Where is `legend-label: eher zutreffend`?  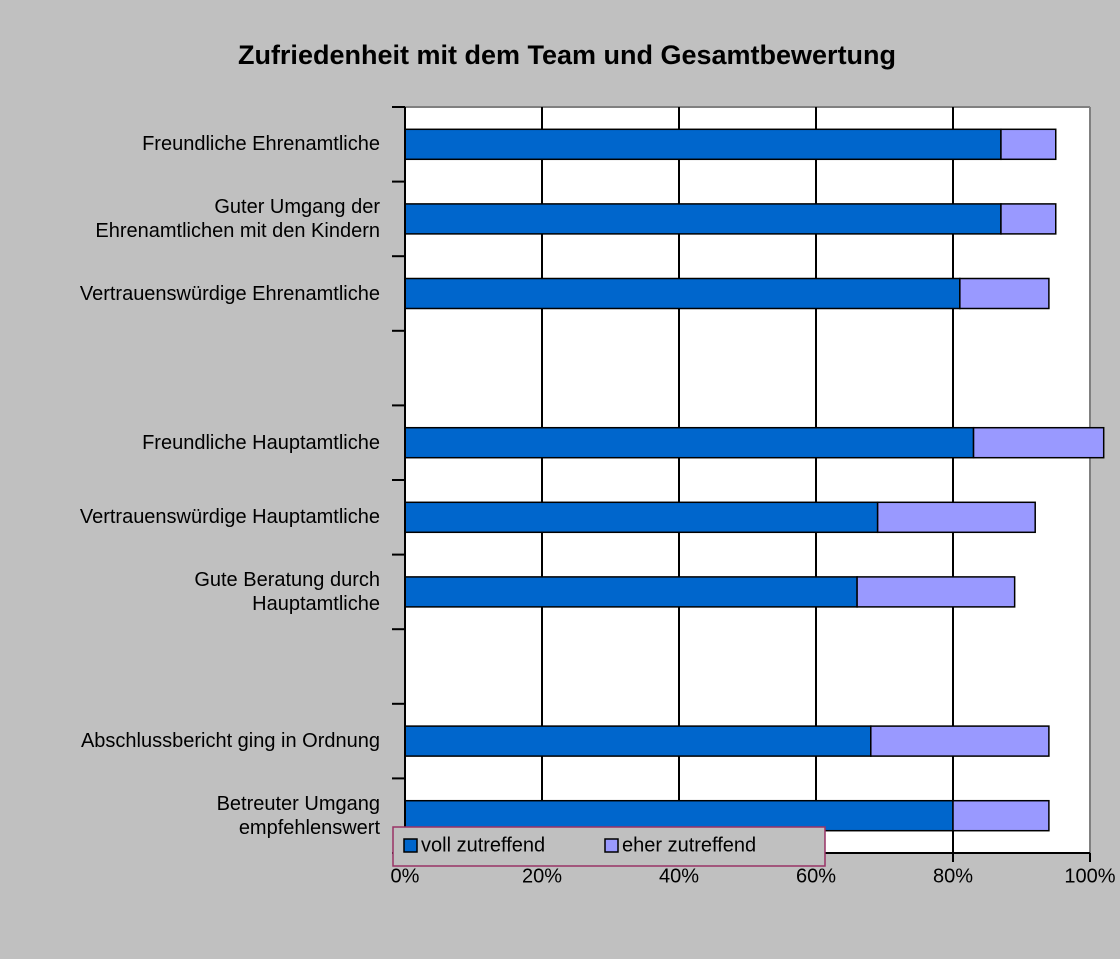
legend-label: eher zutreffend is located at coordinates (689, 845).